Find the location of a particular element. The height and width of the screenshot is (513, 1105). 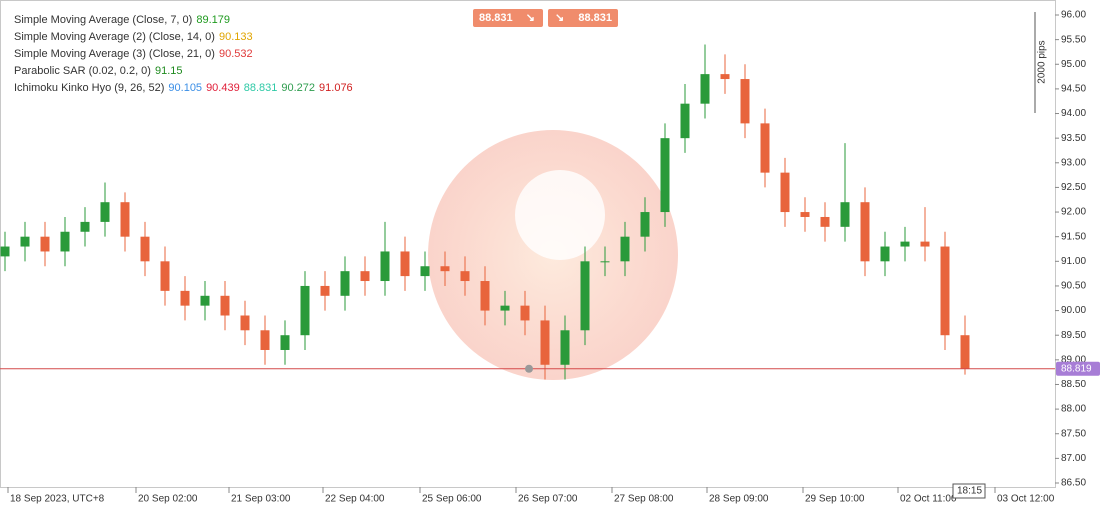

legend-label: Ichimoku Kinko Hyo (9, 26, 52) is located at coordinates (89, 88).